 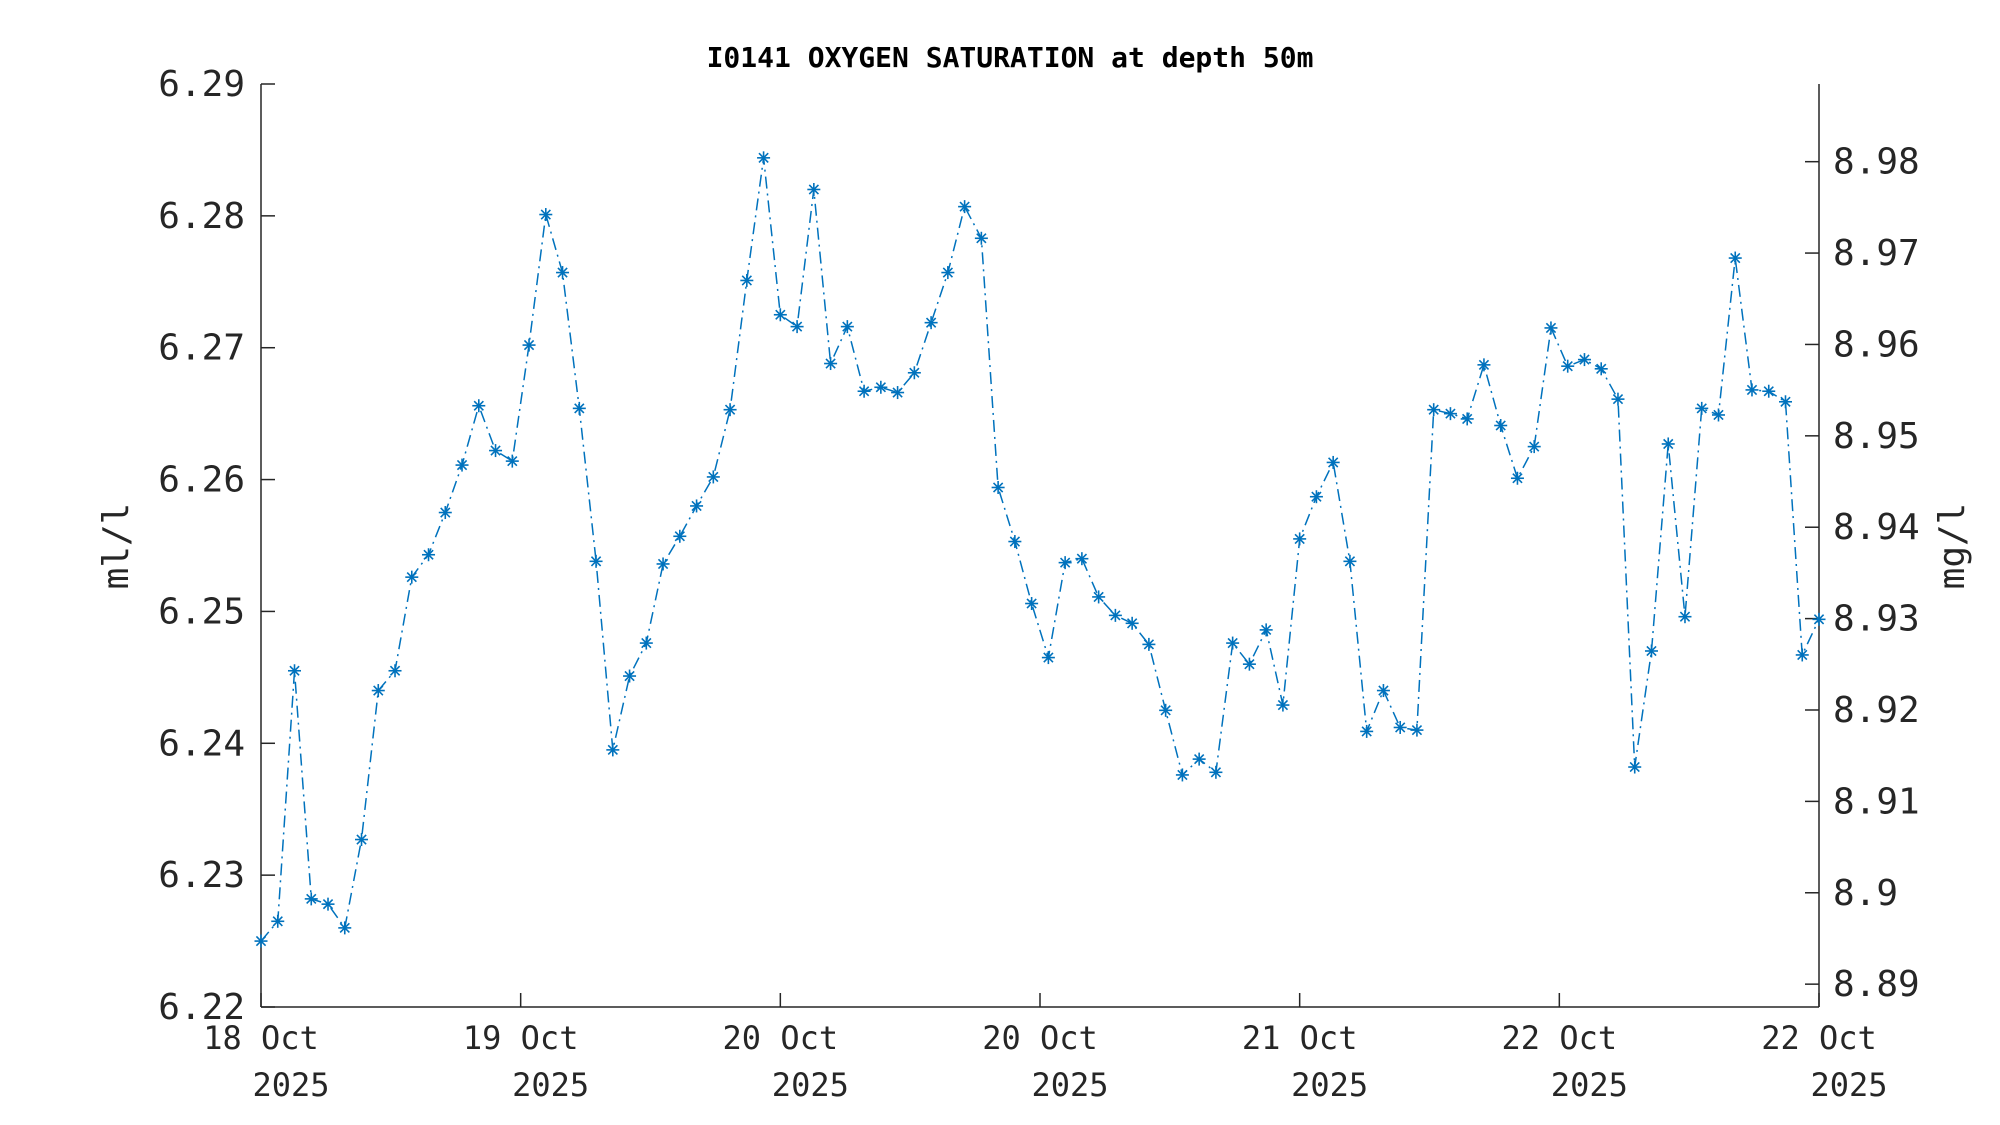 What do you see at coordinates (1876, 710) in the screenshot?
I see `right-tick-label: 8.92` at bounding box center [1876, 710].